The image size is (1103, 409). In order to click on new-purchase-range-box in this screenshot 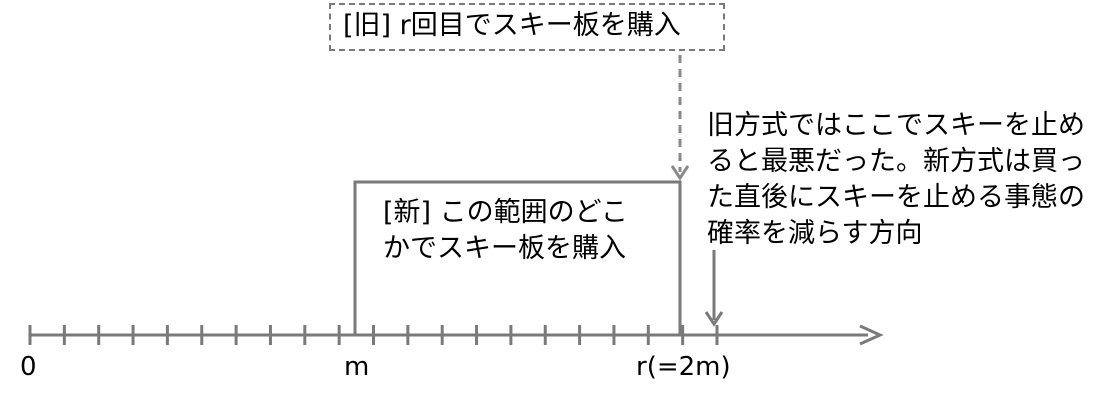, I will do `click(517, 257)`.